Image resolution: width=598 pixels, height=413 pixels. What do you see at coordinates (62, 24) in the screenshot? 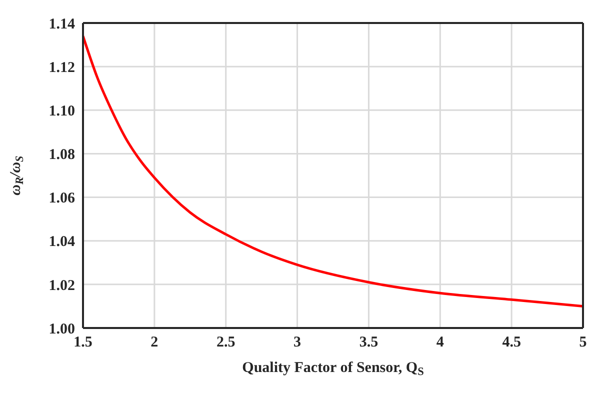
I see `y-tick-label: 1.14` at bounding box center [62, 24].